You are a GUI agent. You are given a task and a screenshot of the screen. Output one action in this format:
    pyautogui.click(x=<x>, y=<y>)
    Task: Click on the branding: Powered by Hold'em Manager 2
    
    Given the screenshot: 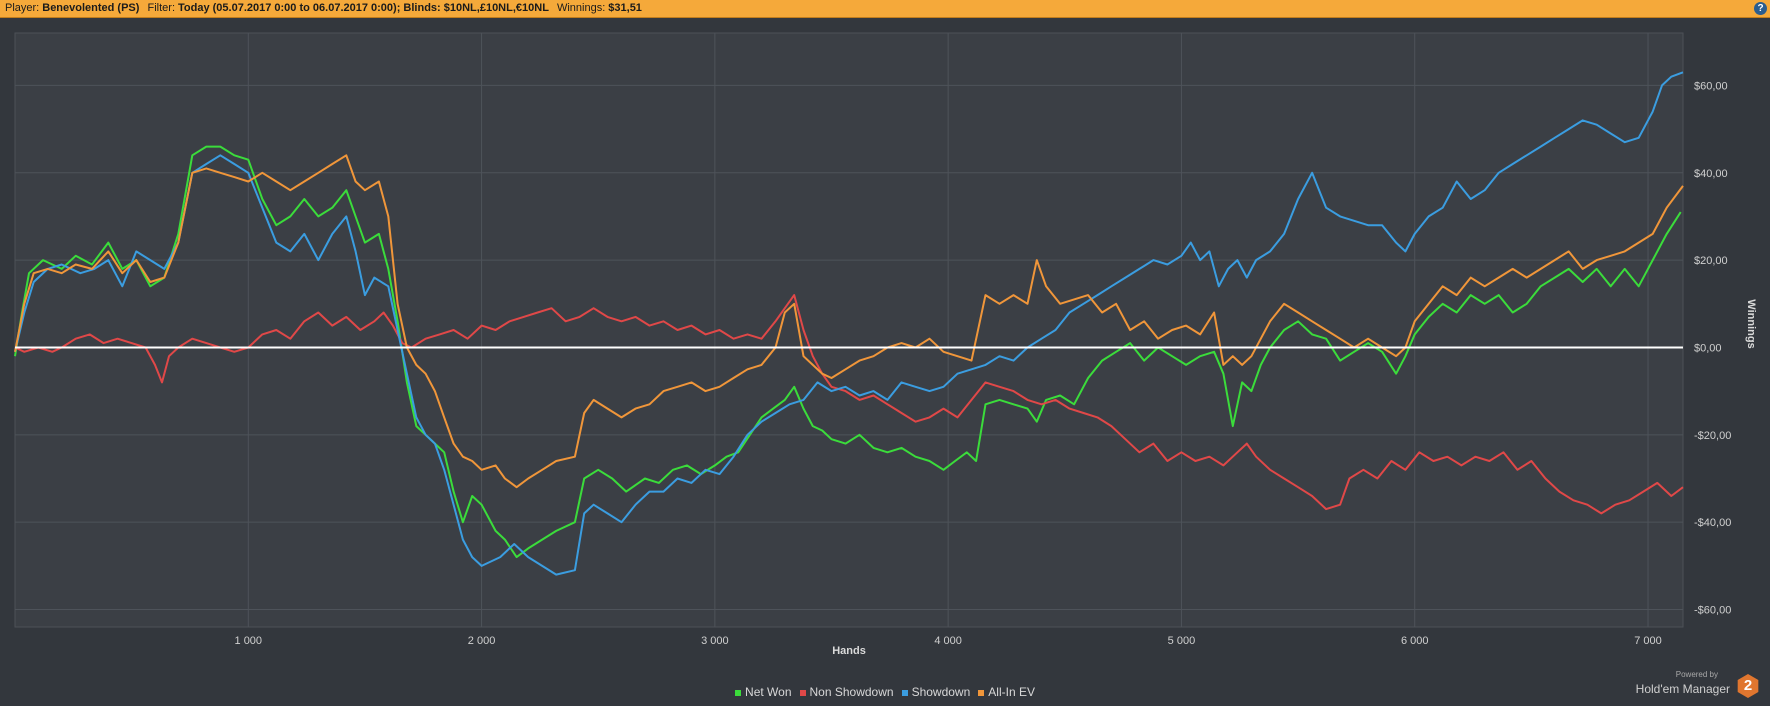 What is the action you would take?
    pyautogui.click(x=1690, y=685)
    